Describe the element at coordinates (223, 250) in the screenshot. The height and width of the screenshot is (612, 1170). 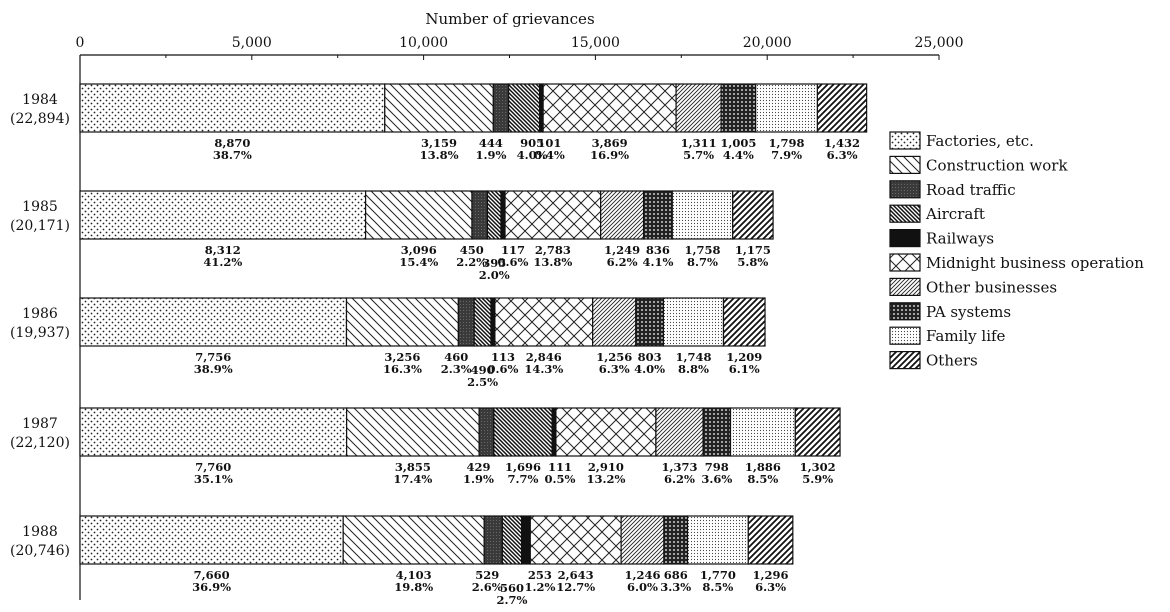
I see `value-label: 8,312` at that location.